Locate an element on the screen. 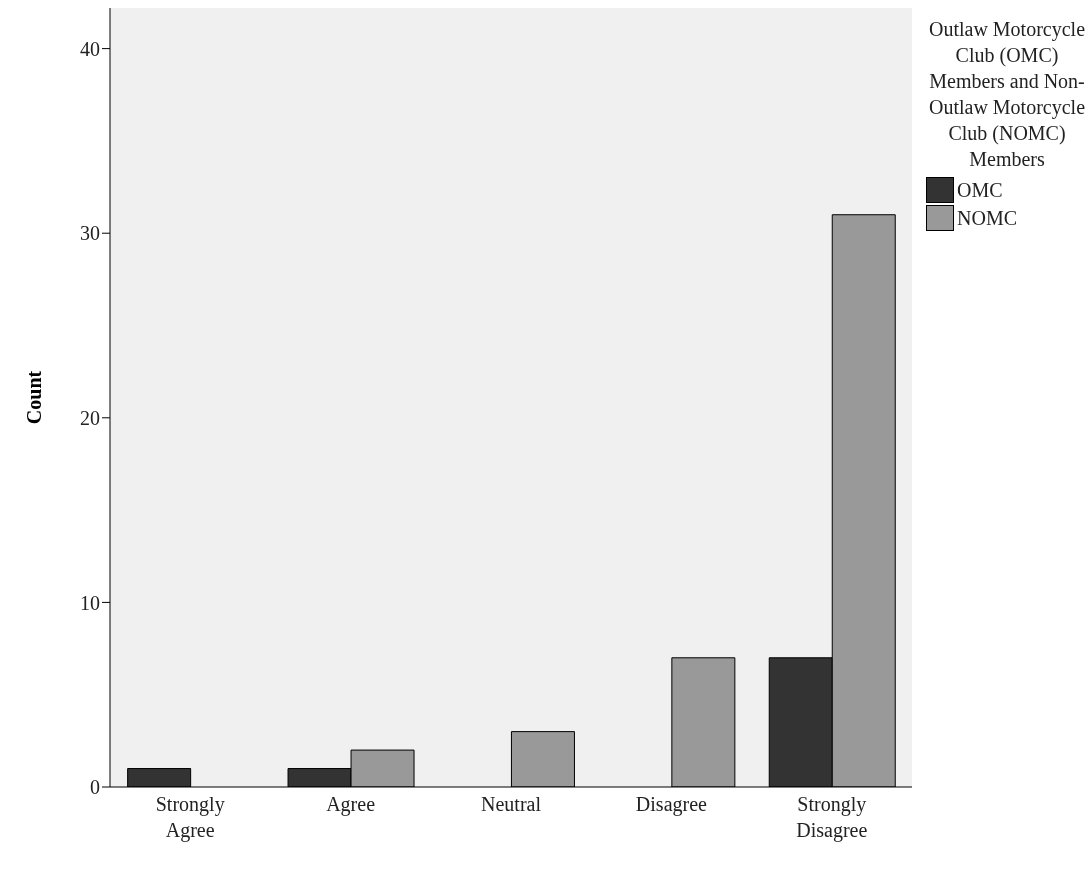 This screenshot has height=880, width=1089. x-tick-label: Disagree is located at coordinates (671, 804).